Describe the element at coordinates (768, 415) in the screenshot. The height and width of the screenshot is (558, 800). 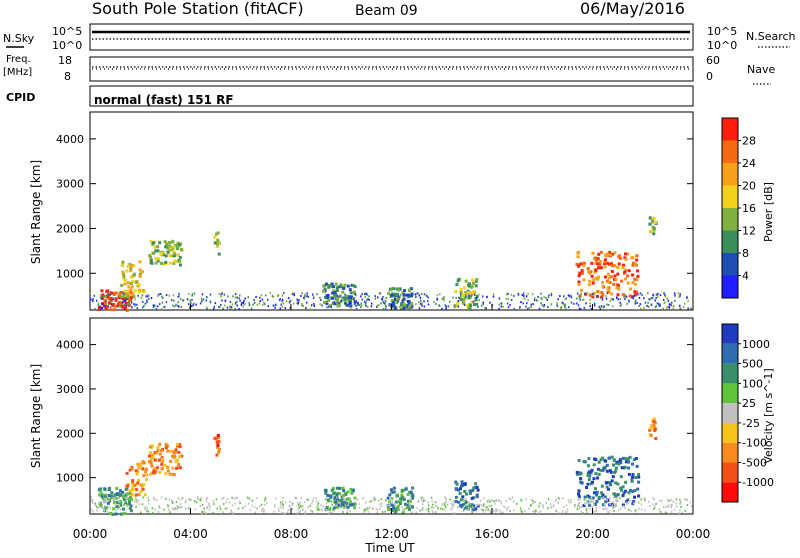
I see `velocity-colorbar-label: Velocity [m s^-1]` at that location.